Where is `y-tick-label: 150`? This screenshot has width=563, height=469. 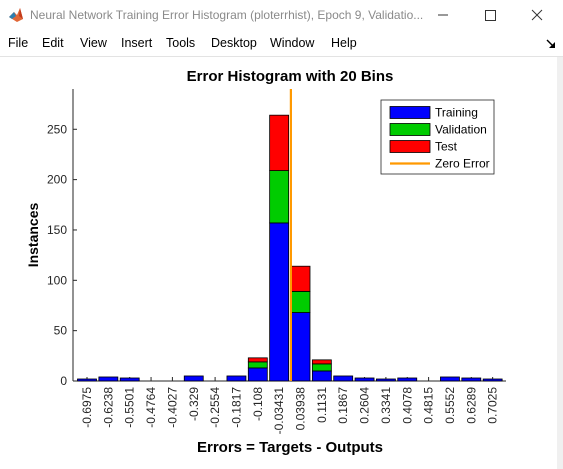 y-tick-label: 150 is located at coordinates (57, 230).